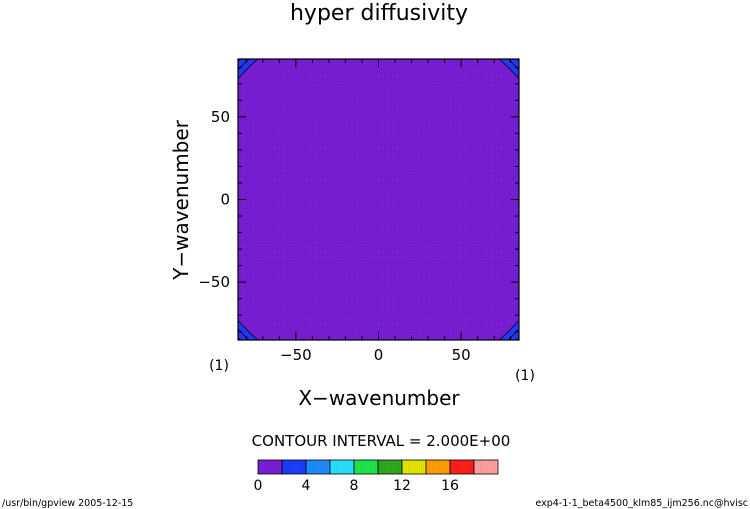  What do you see at coordinates (402, 486) in the screenshot?
I see `colorbar-tick-label: 12` at bounding box center [402, 486].